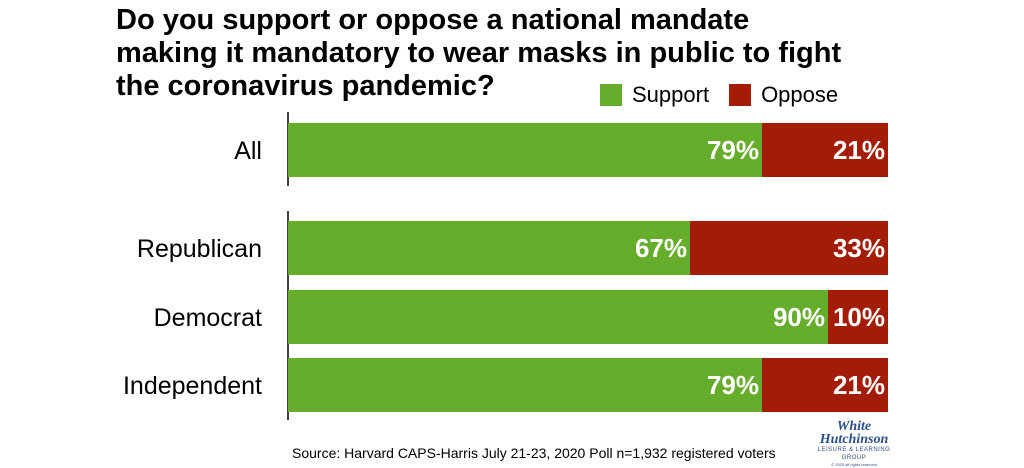  Describe the element at coordinates (558, 317) in the screenshot. I see `bar-support-democrat` at that location.